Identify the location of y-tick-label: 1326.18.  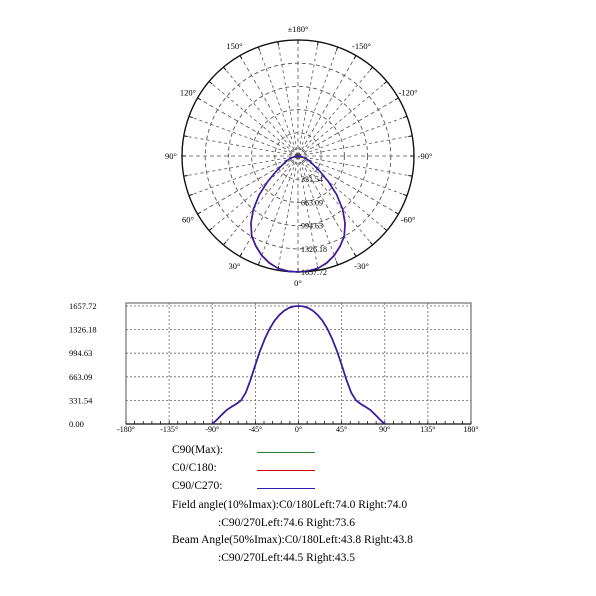
(83, 330).